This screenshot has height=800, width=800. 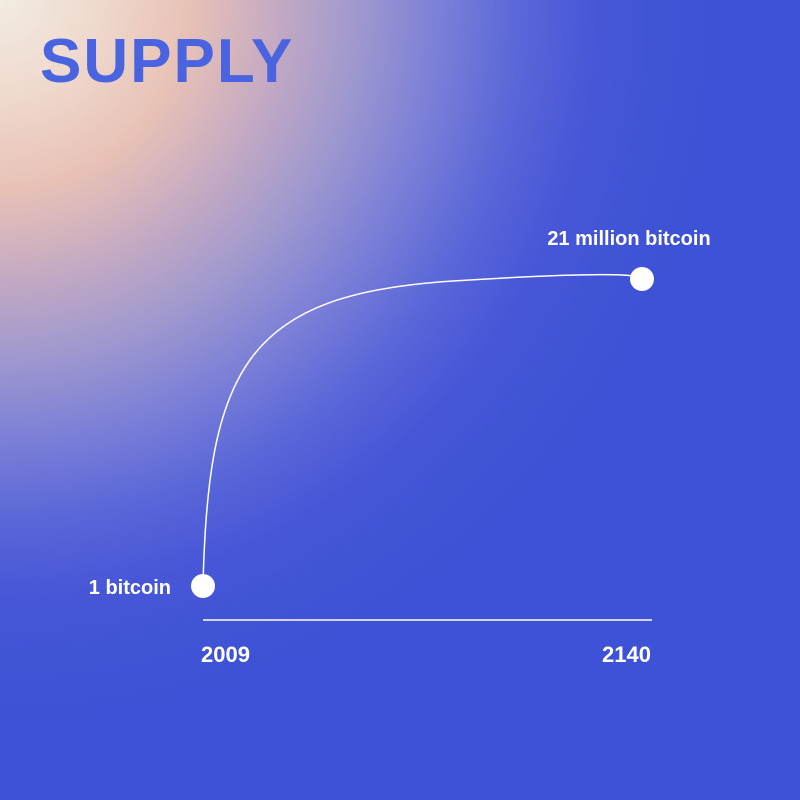 I want to click on end-point-marker, so click(x=642, y=279).